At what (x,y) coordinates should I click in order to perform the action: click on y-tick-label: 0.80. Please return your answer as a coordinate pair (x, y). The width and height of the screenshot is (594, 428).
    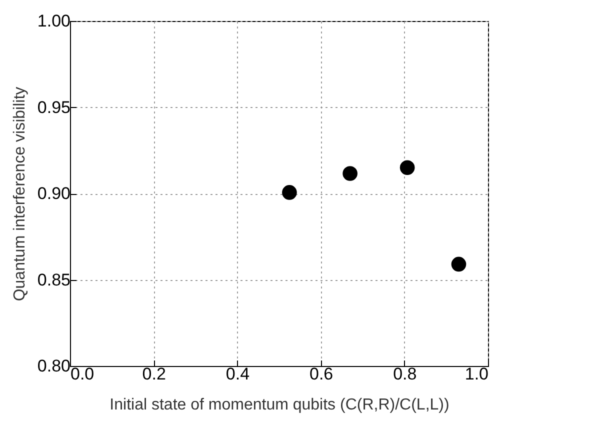
    Looking at the image, I should click on (53, 366).